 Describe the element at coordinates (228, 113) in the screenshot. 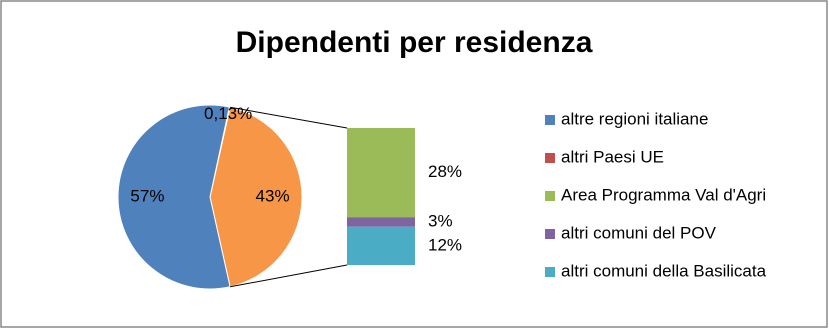

I see `data-label: 0,13%` at that location.